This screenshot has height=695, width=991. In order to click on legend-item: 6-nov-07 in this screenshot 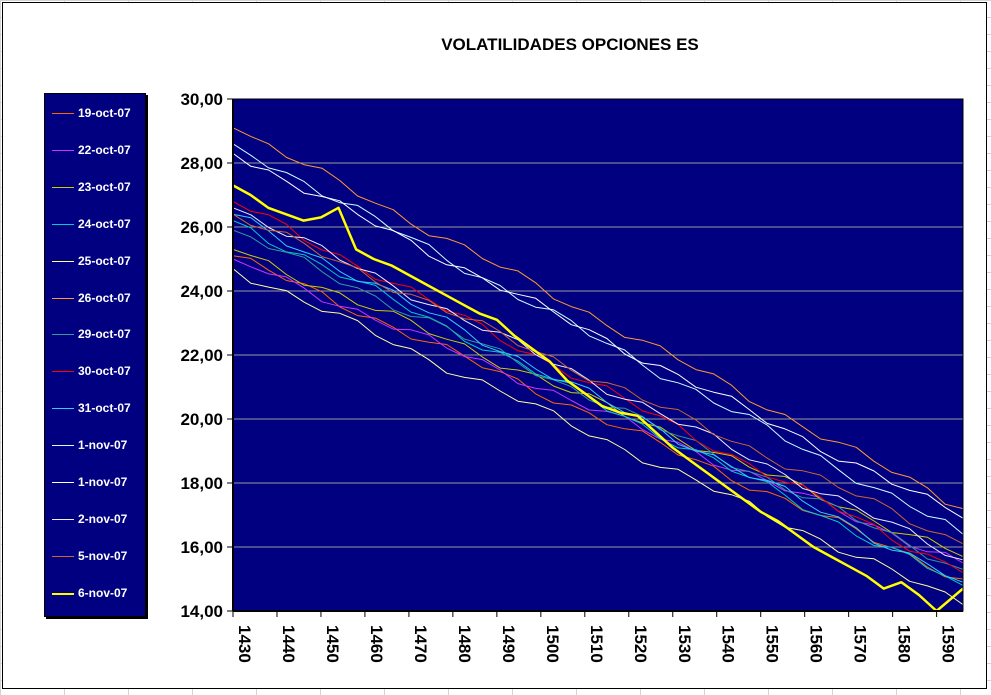, I will do `click(95, 594)`.